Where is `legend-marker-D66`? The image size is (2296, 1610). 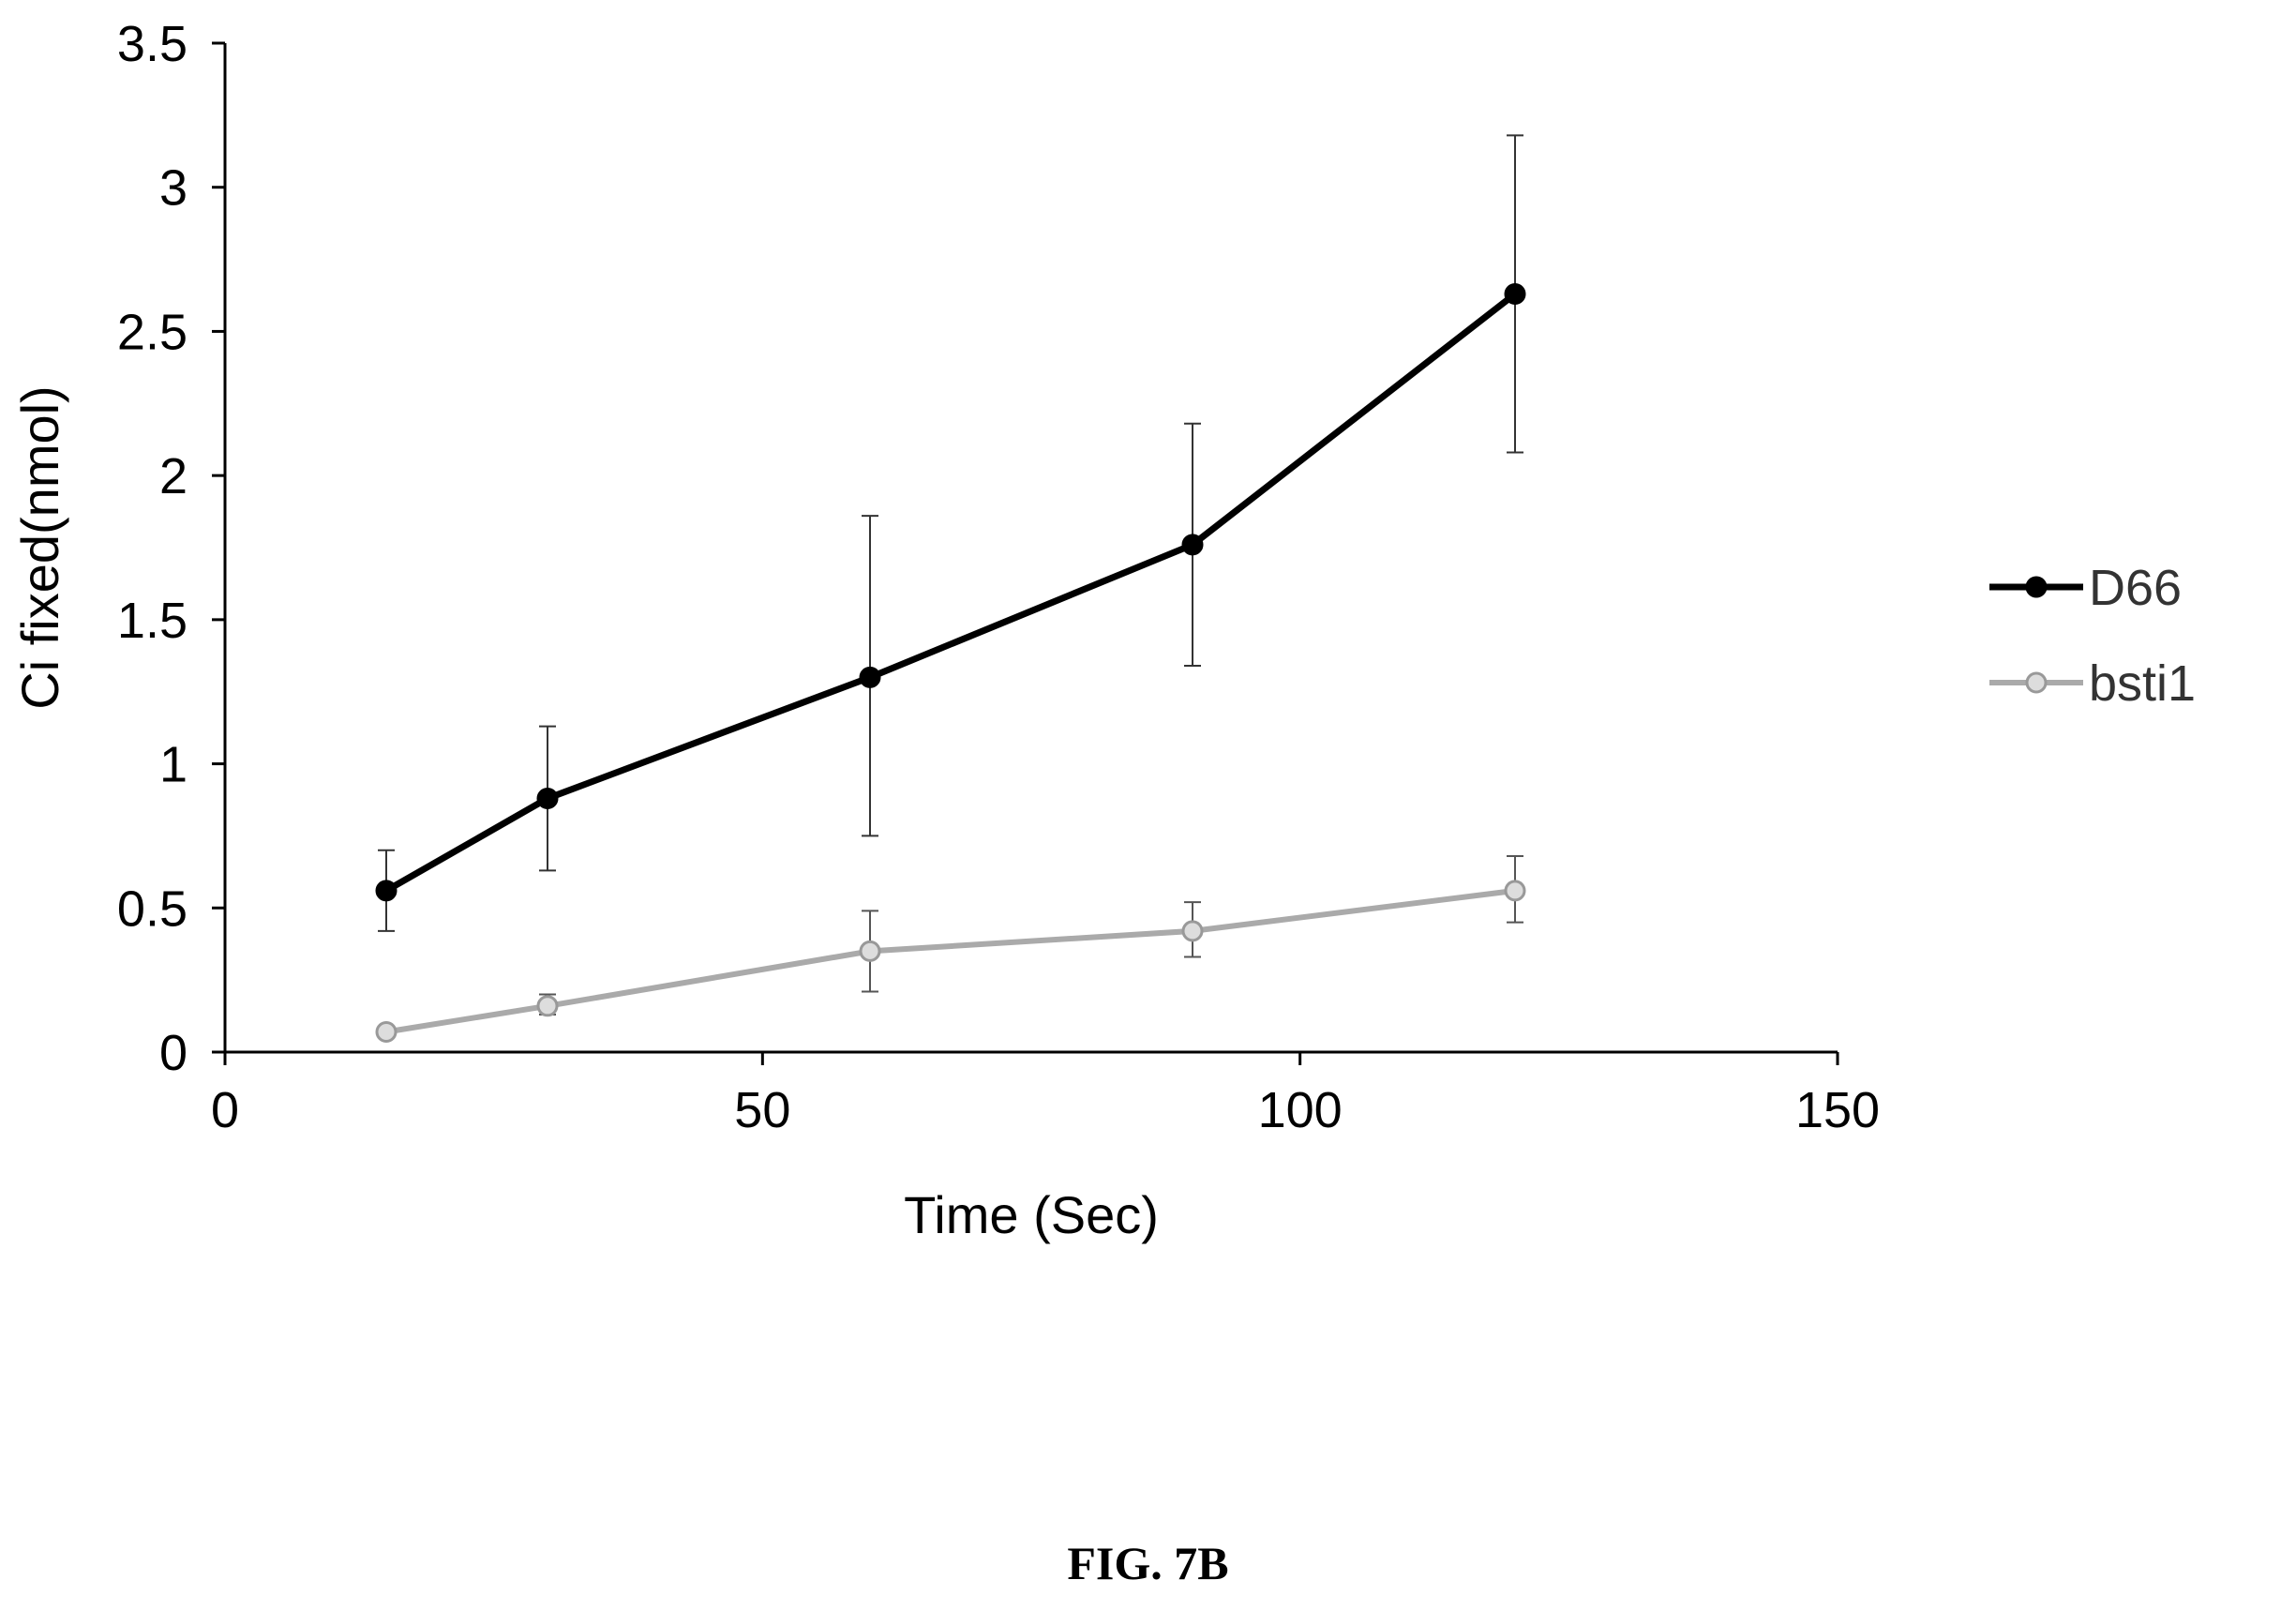
legend-marker-D66 is located at coordinates (2036, 587).